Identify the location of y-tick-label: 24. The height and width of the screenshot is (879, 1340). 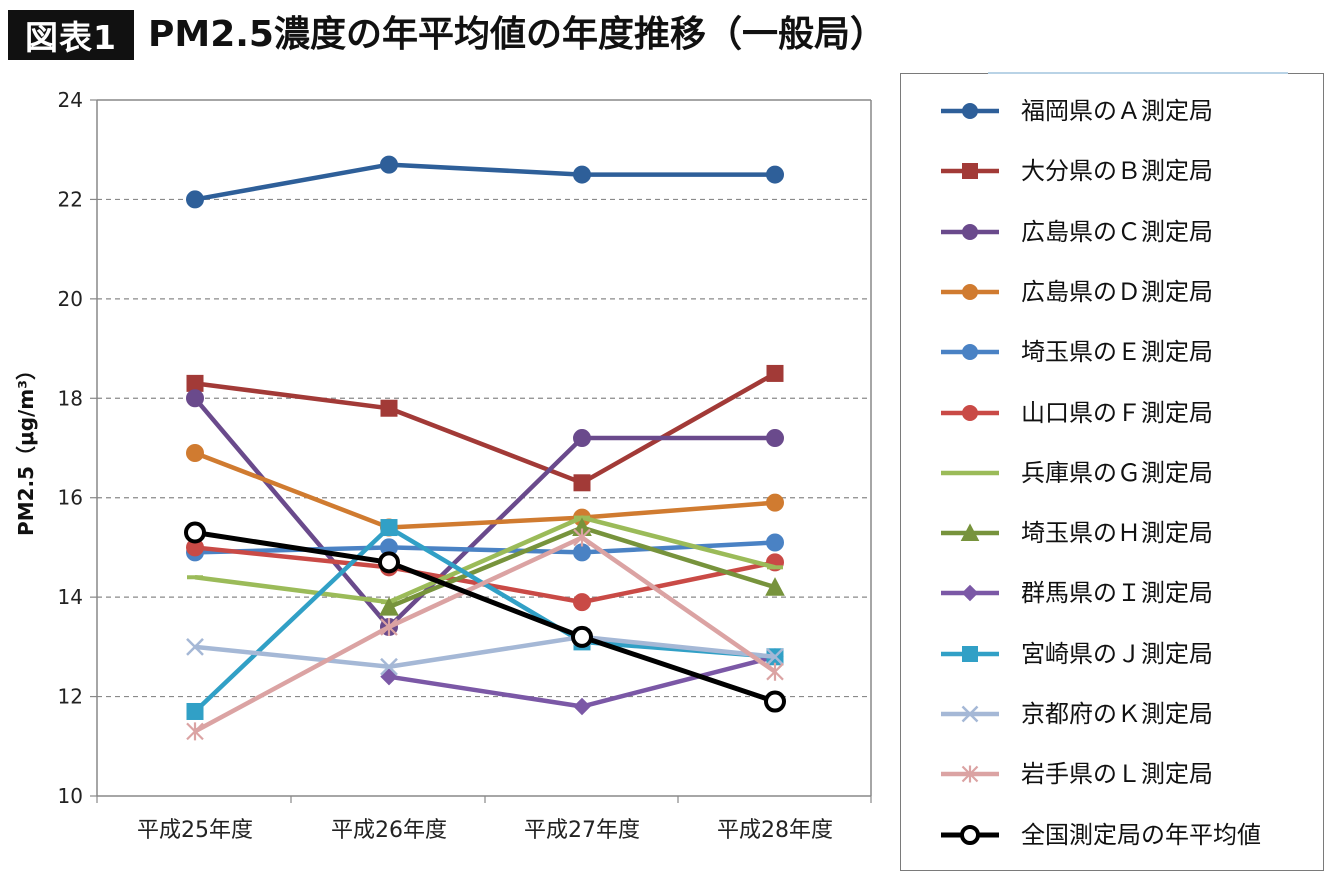
(70, 100).